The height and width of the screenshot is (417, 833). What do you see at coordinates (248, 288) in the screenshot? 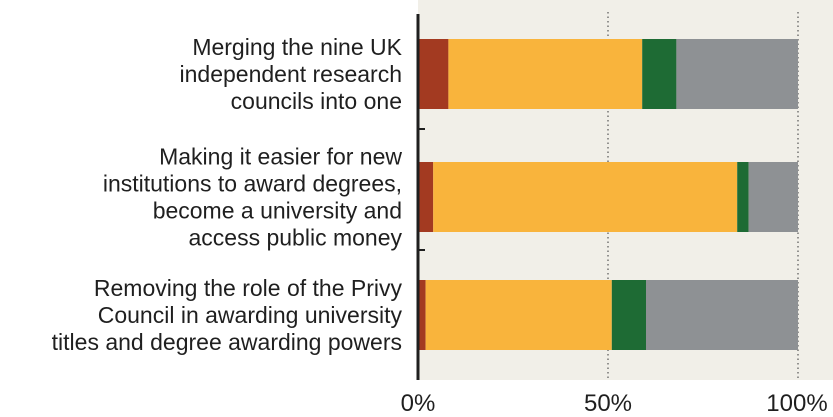
I see `category-label-2-0: Removing the role of the Privy` at bounding box center [248, 288].